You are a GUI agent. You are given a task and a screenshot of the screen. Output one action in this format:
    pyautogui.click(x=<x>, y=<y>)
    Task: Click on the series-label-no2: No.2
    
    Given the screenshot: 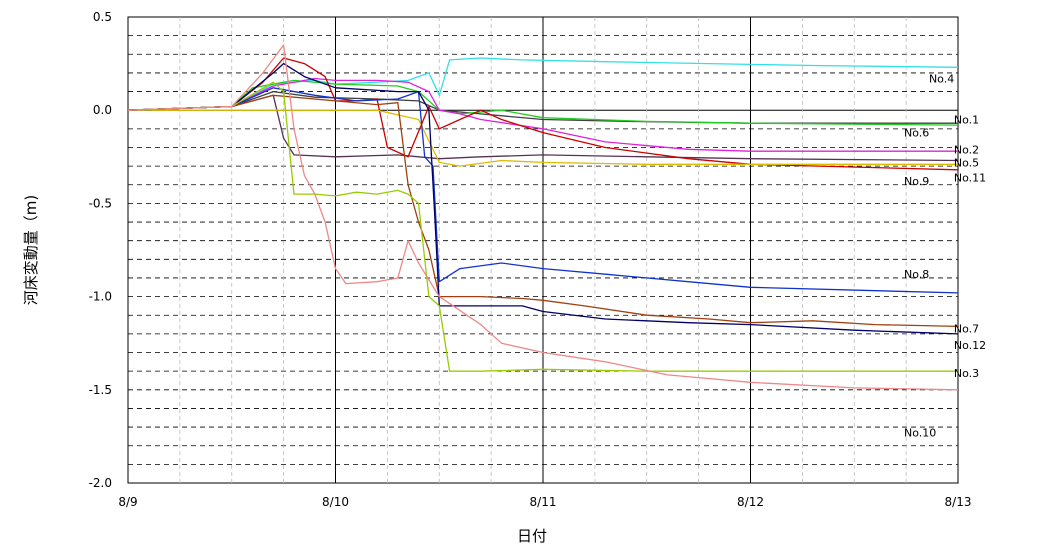 What is the action you would take?
    pyautogui.click(x=966, y=149)
    